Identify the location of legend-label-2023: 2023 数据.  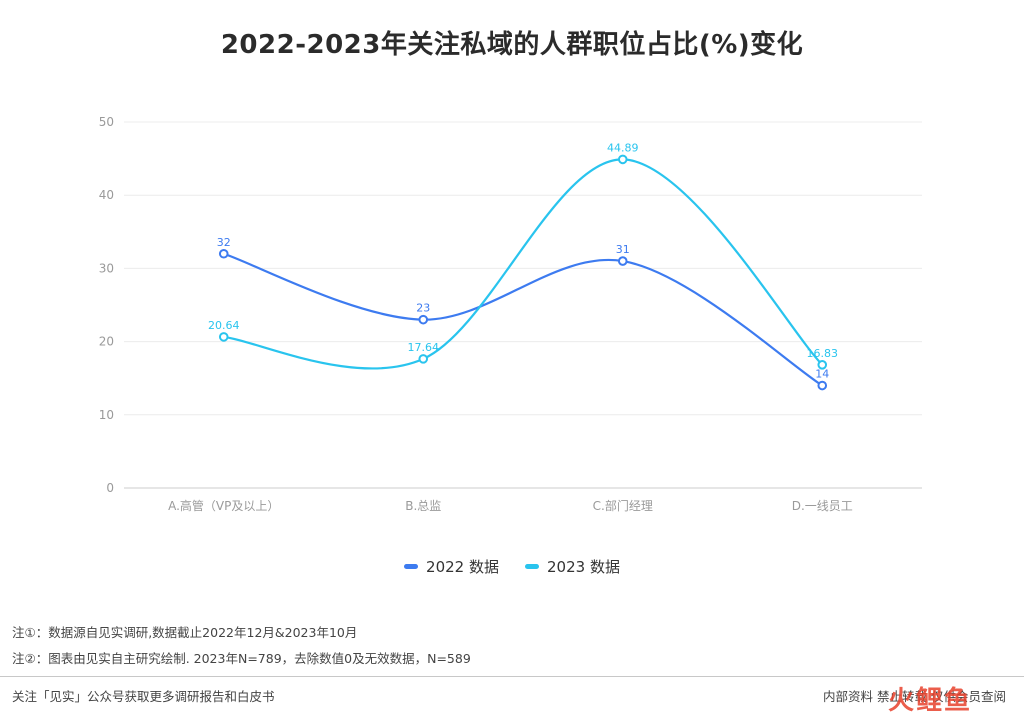
(583, 567).